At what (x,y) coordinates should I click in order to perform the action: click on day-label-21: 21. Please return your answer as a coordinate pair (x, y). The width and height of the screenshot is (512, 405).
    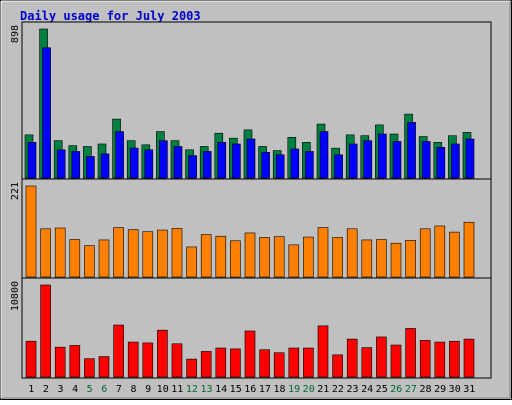
    Looking at the image, I should click on (323, 389).